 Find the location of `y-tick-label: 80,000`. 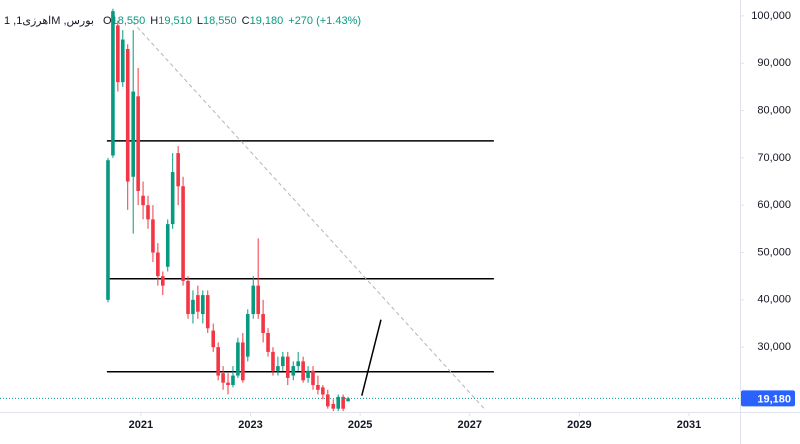

y-tick-label: 80,000 is located at coordinates (774, 110).